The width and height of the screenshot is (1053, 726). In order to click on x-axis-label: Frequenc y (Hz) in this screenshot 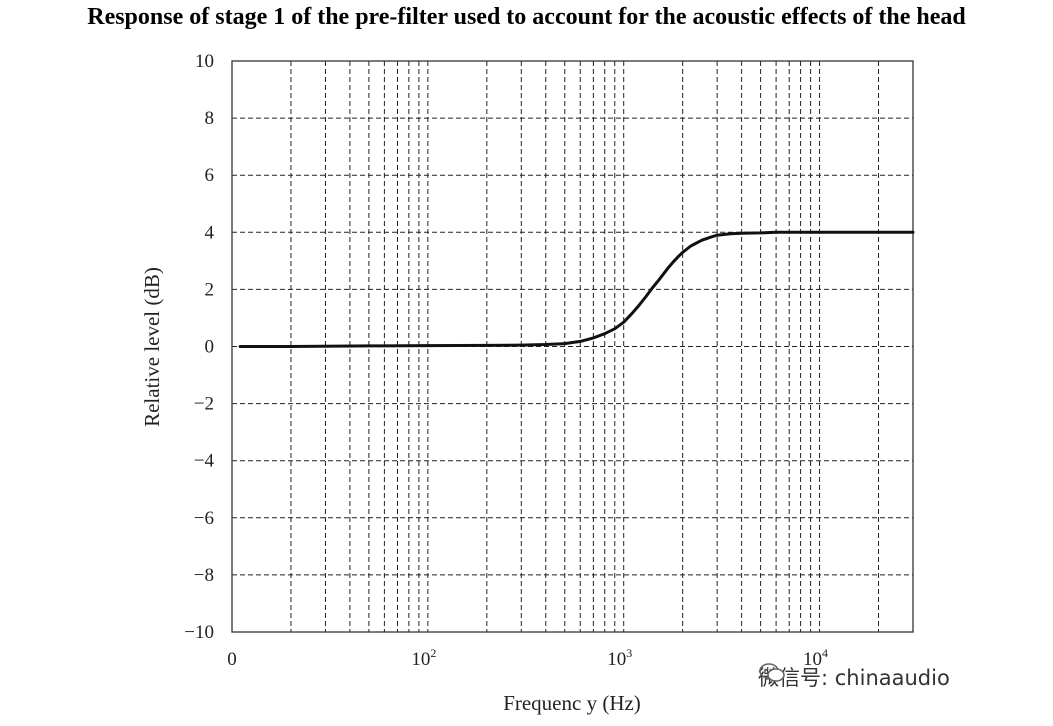, I will do `click(572, 703)`.